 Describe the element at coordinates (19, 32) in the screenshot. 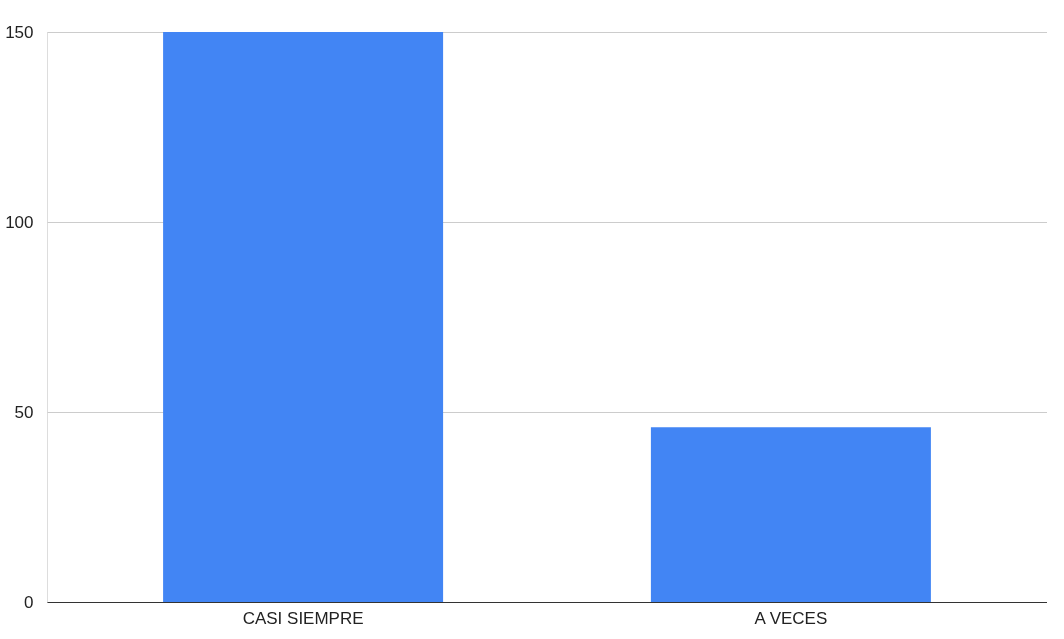

I see `y-tick-label: 150` at that location.